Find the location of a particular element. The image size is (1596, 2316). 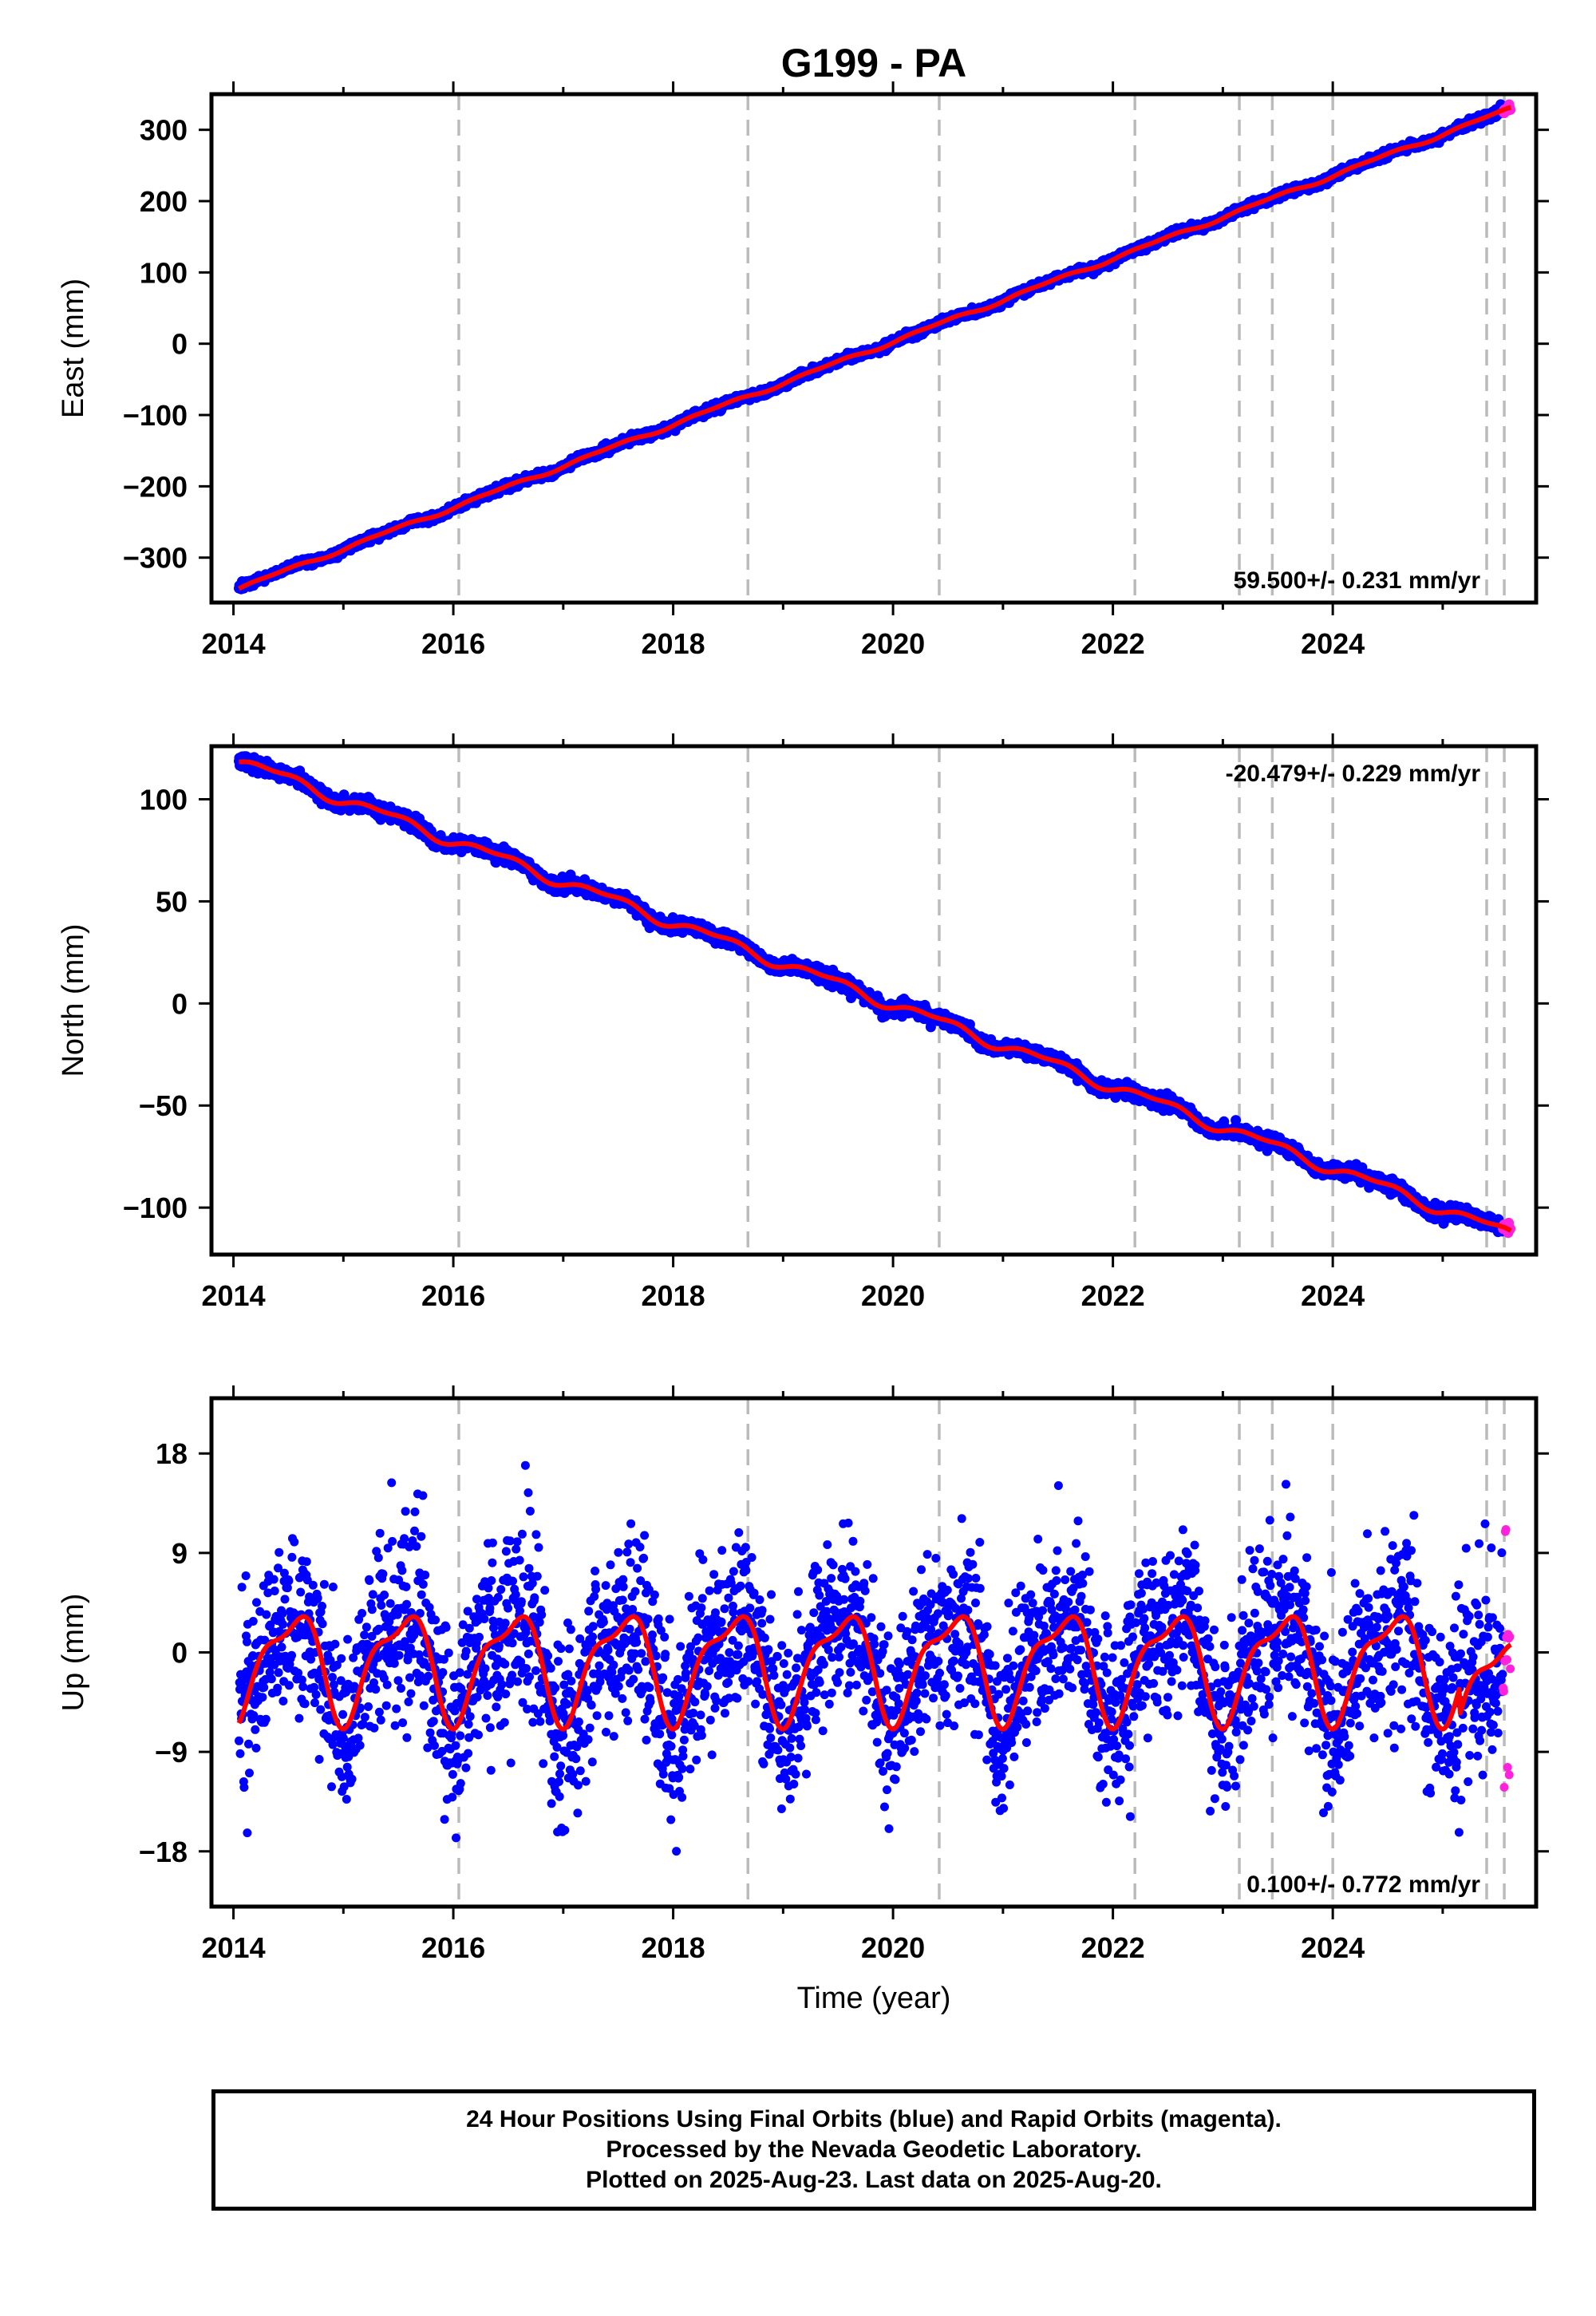

x-tick-label: 2024 is located at coordinates (1333, 643).